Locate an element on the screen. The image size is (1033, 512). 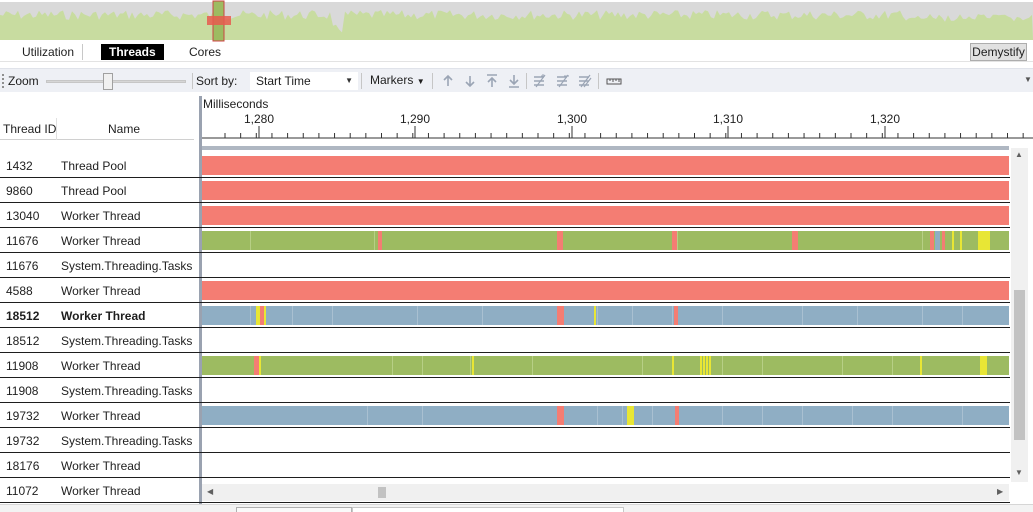
column-divider is located at coordinates (56, 129).